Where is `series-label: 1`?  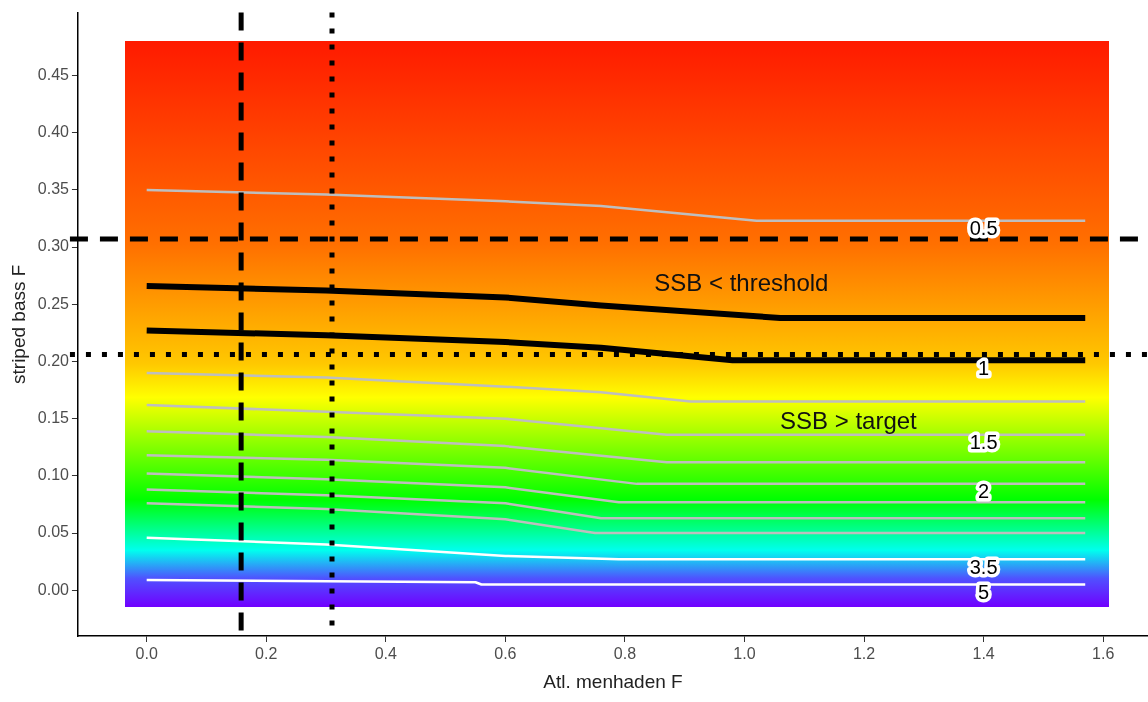 series-label: 1 is located at coordinates (984, 367).